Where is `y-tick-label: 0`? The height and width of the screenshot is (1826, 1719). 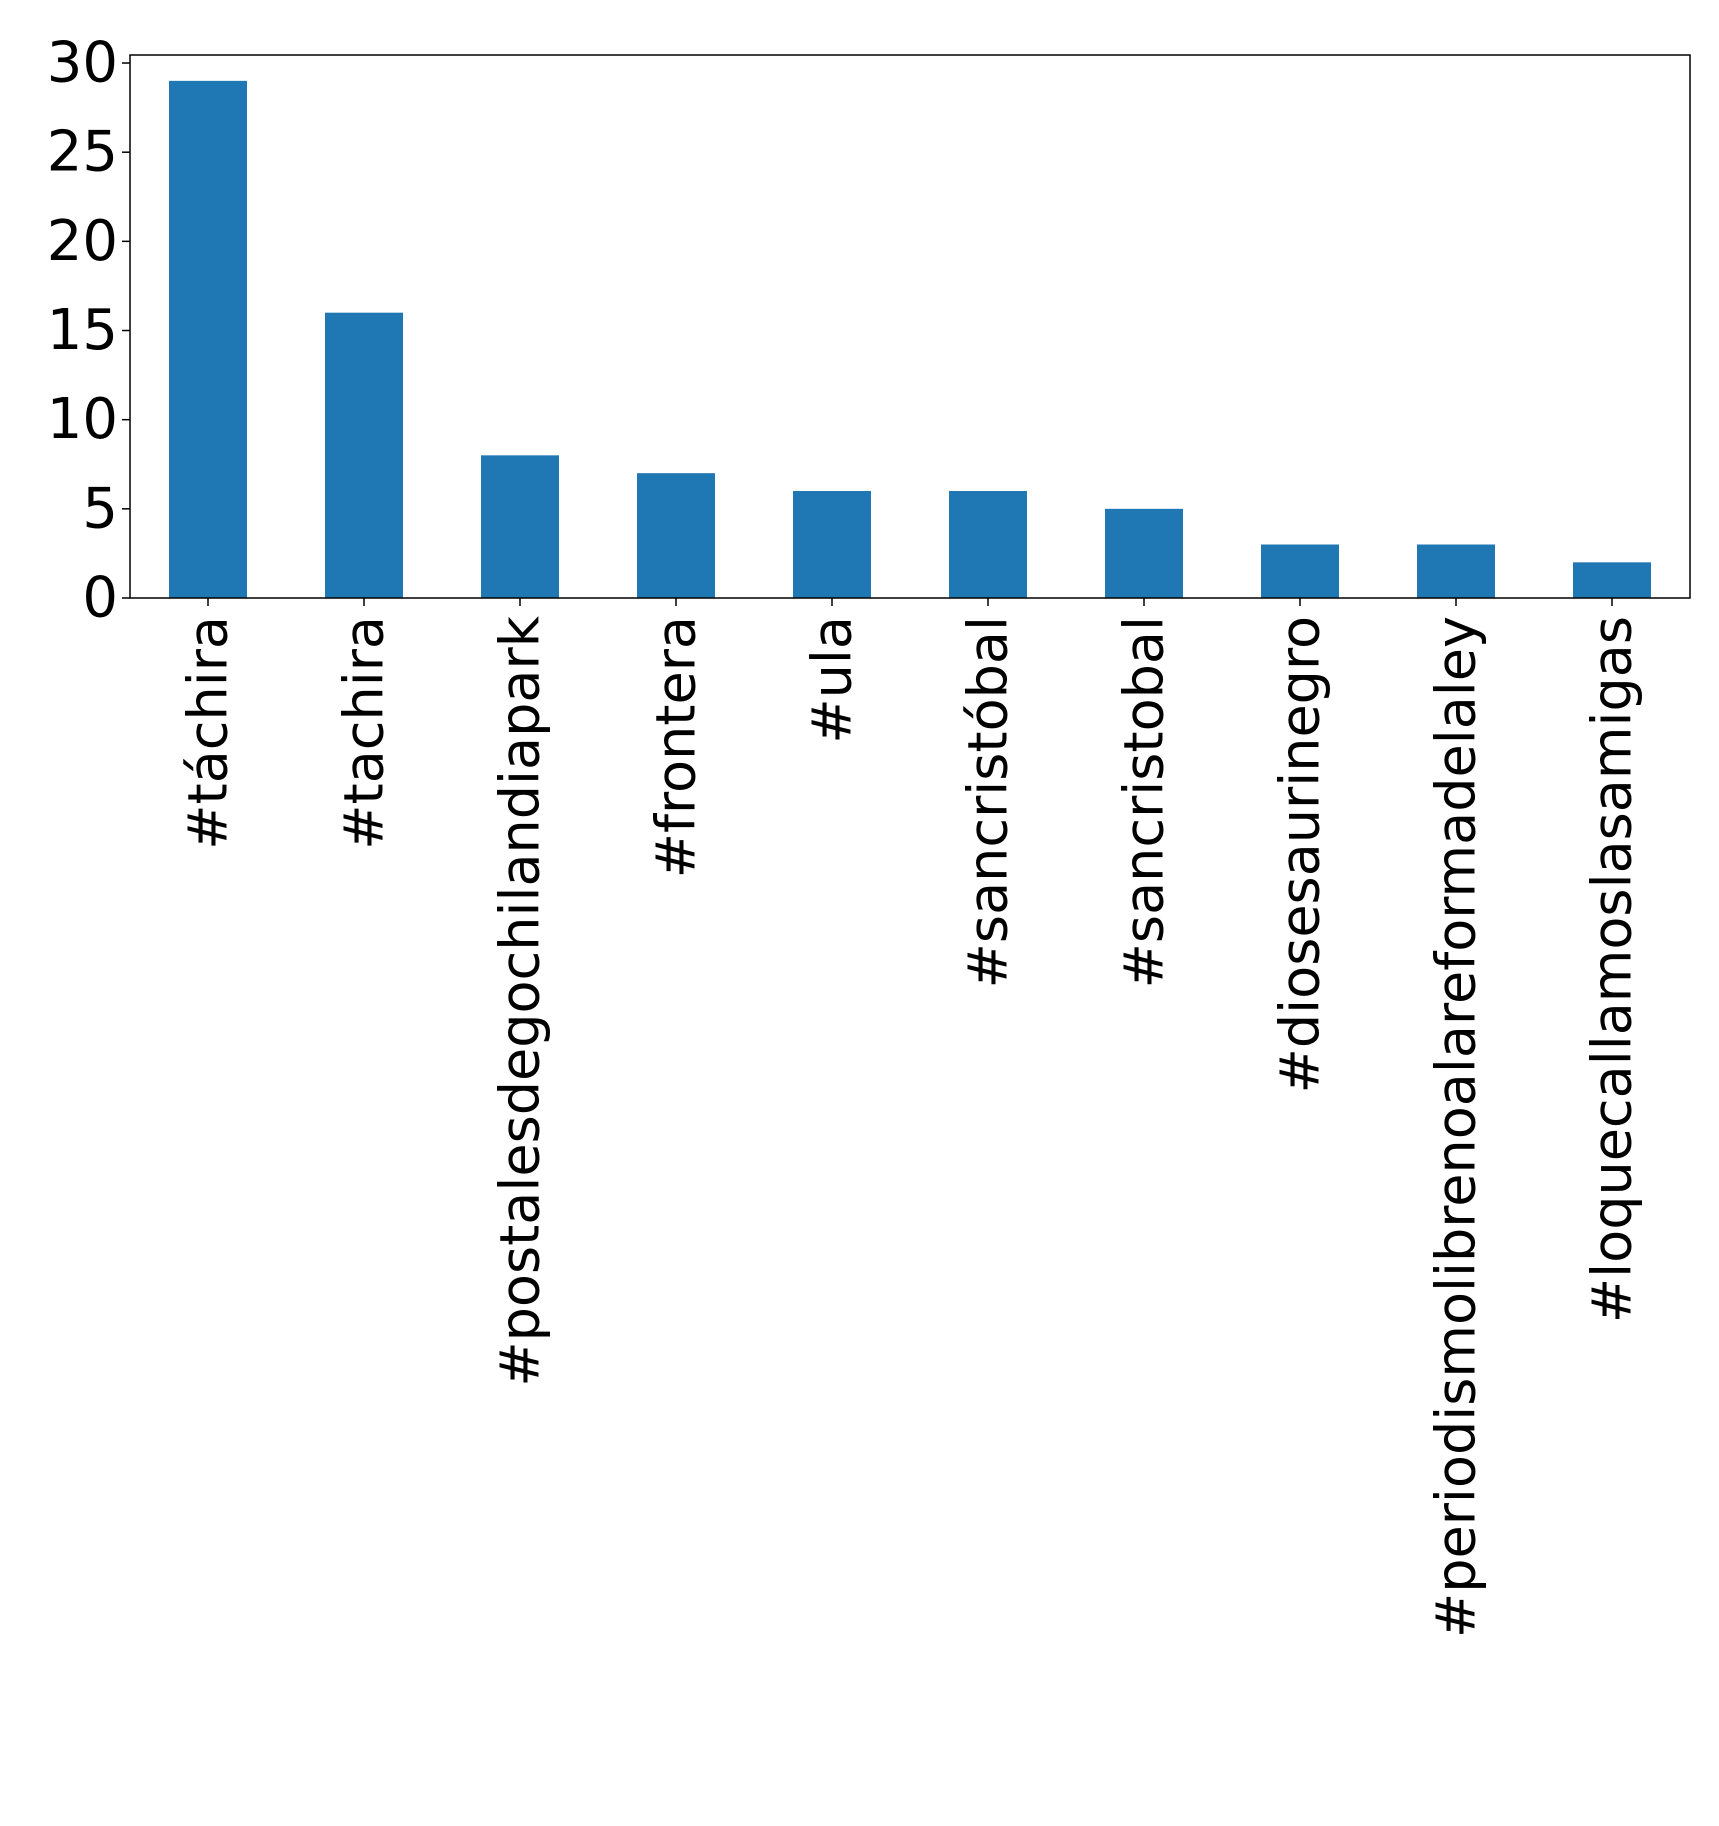
y-tick-label: 0 is located at coordinates (100, 598).